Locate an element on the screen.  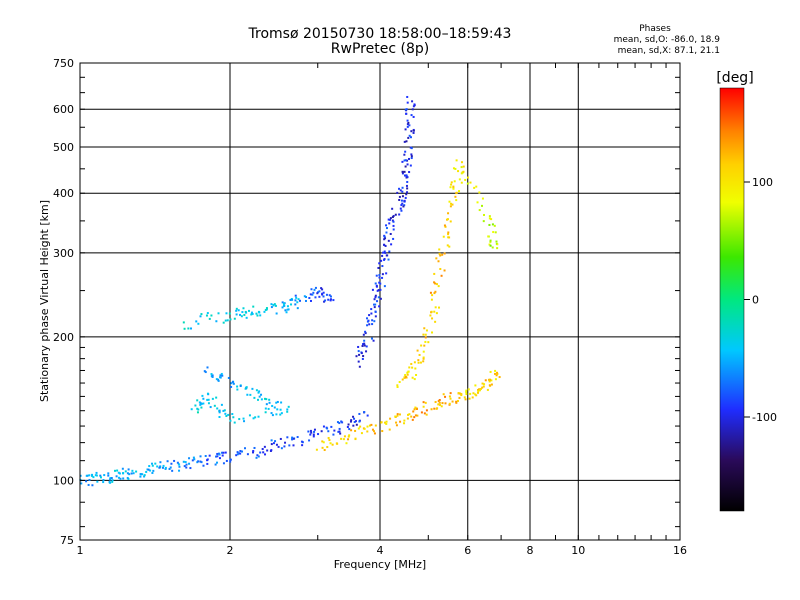
y-tick-label: 300 is located at coordinates (63, 253).